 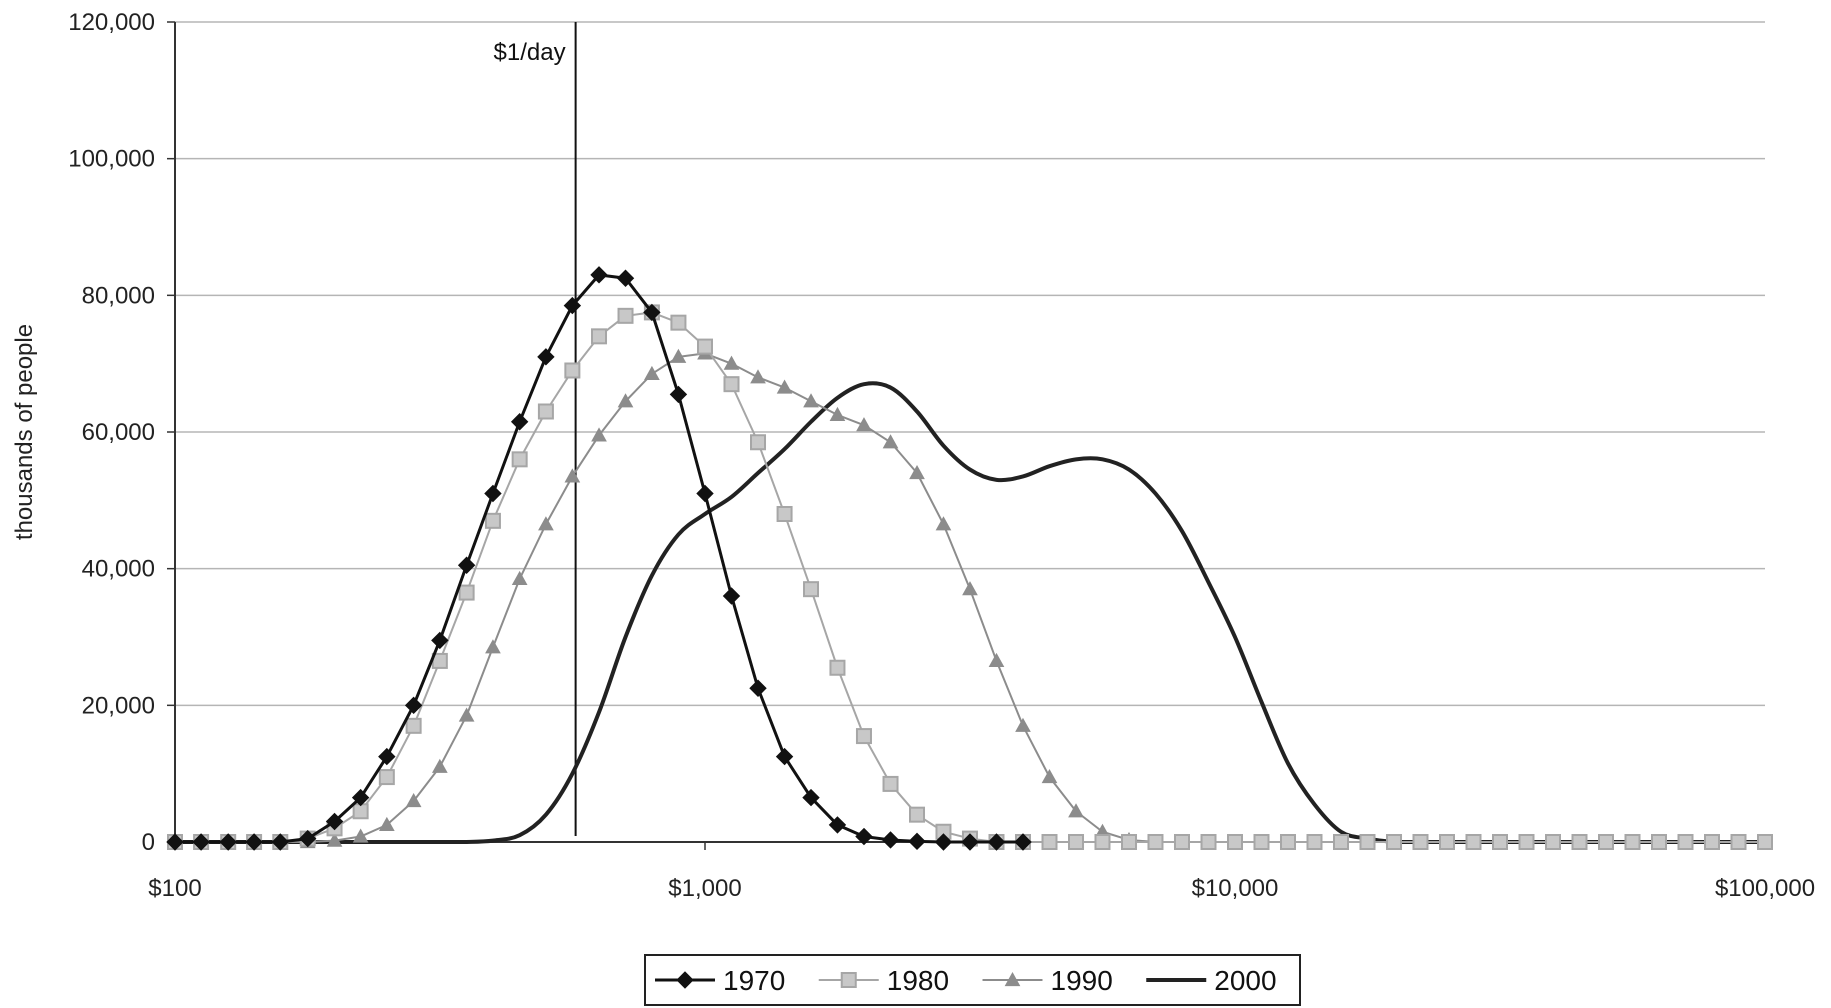 What do you see at coordinates (118, 705) in the screenshot?
I see `y-tick-label: 20,000` at bounding box center [118, 705].